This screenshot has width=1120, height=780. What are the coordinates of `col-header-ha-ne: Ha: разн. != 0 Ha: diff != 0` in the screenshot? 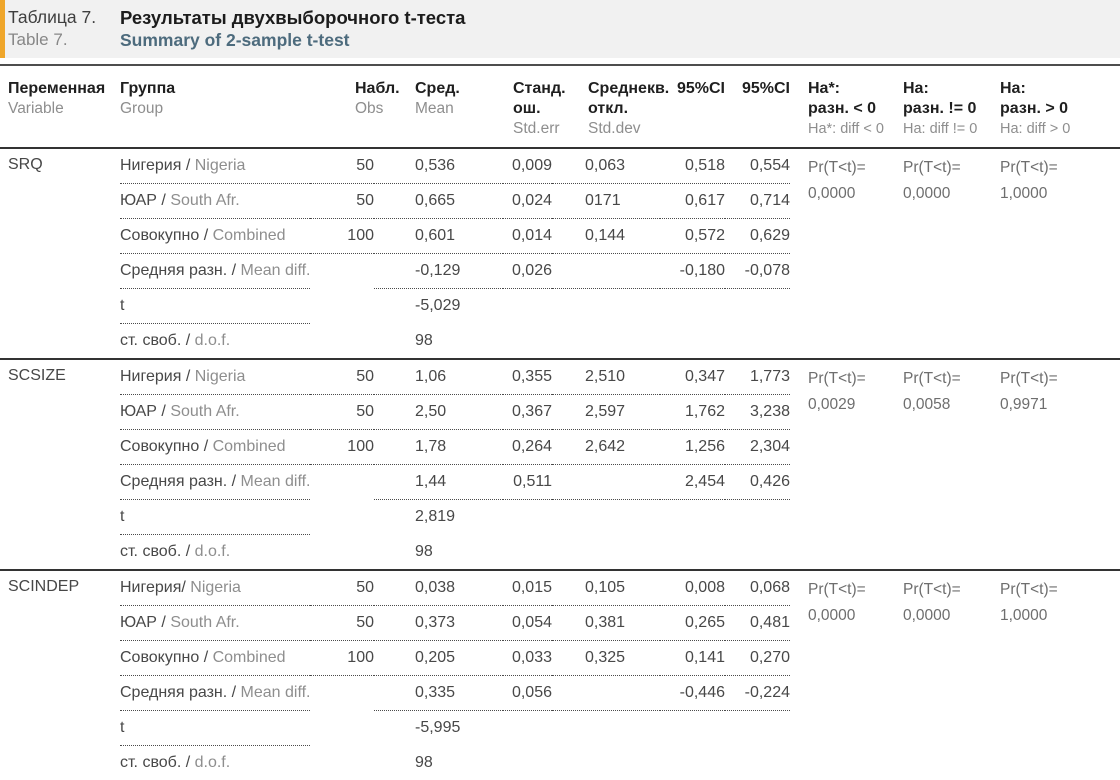 It's located at (948, 107).